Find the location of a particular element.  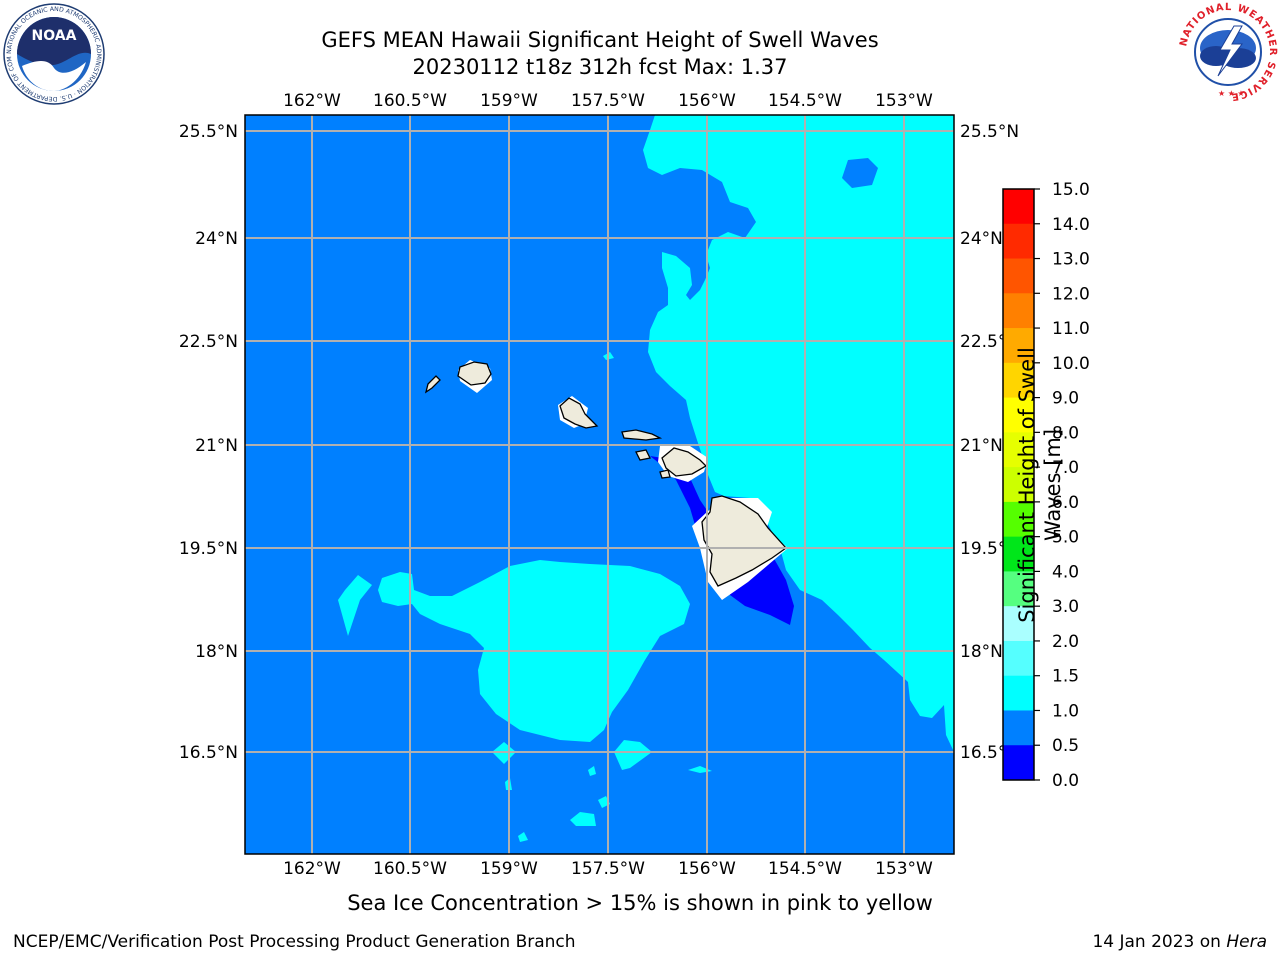

lon-tick-bottom: 157.5°W is located at coordinates (608, 869).